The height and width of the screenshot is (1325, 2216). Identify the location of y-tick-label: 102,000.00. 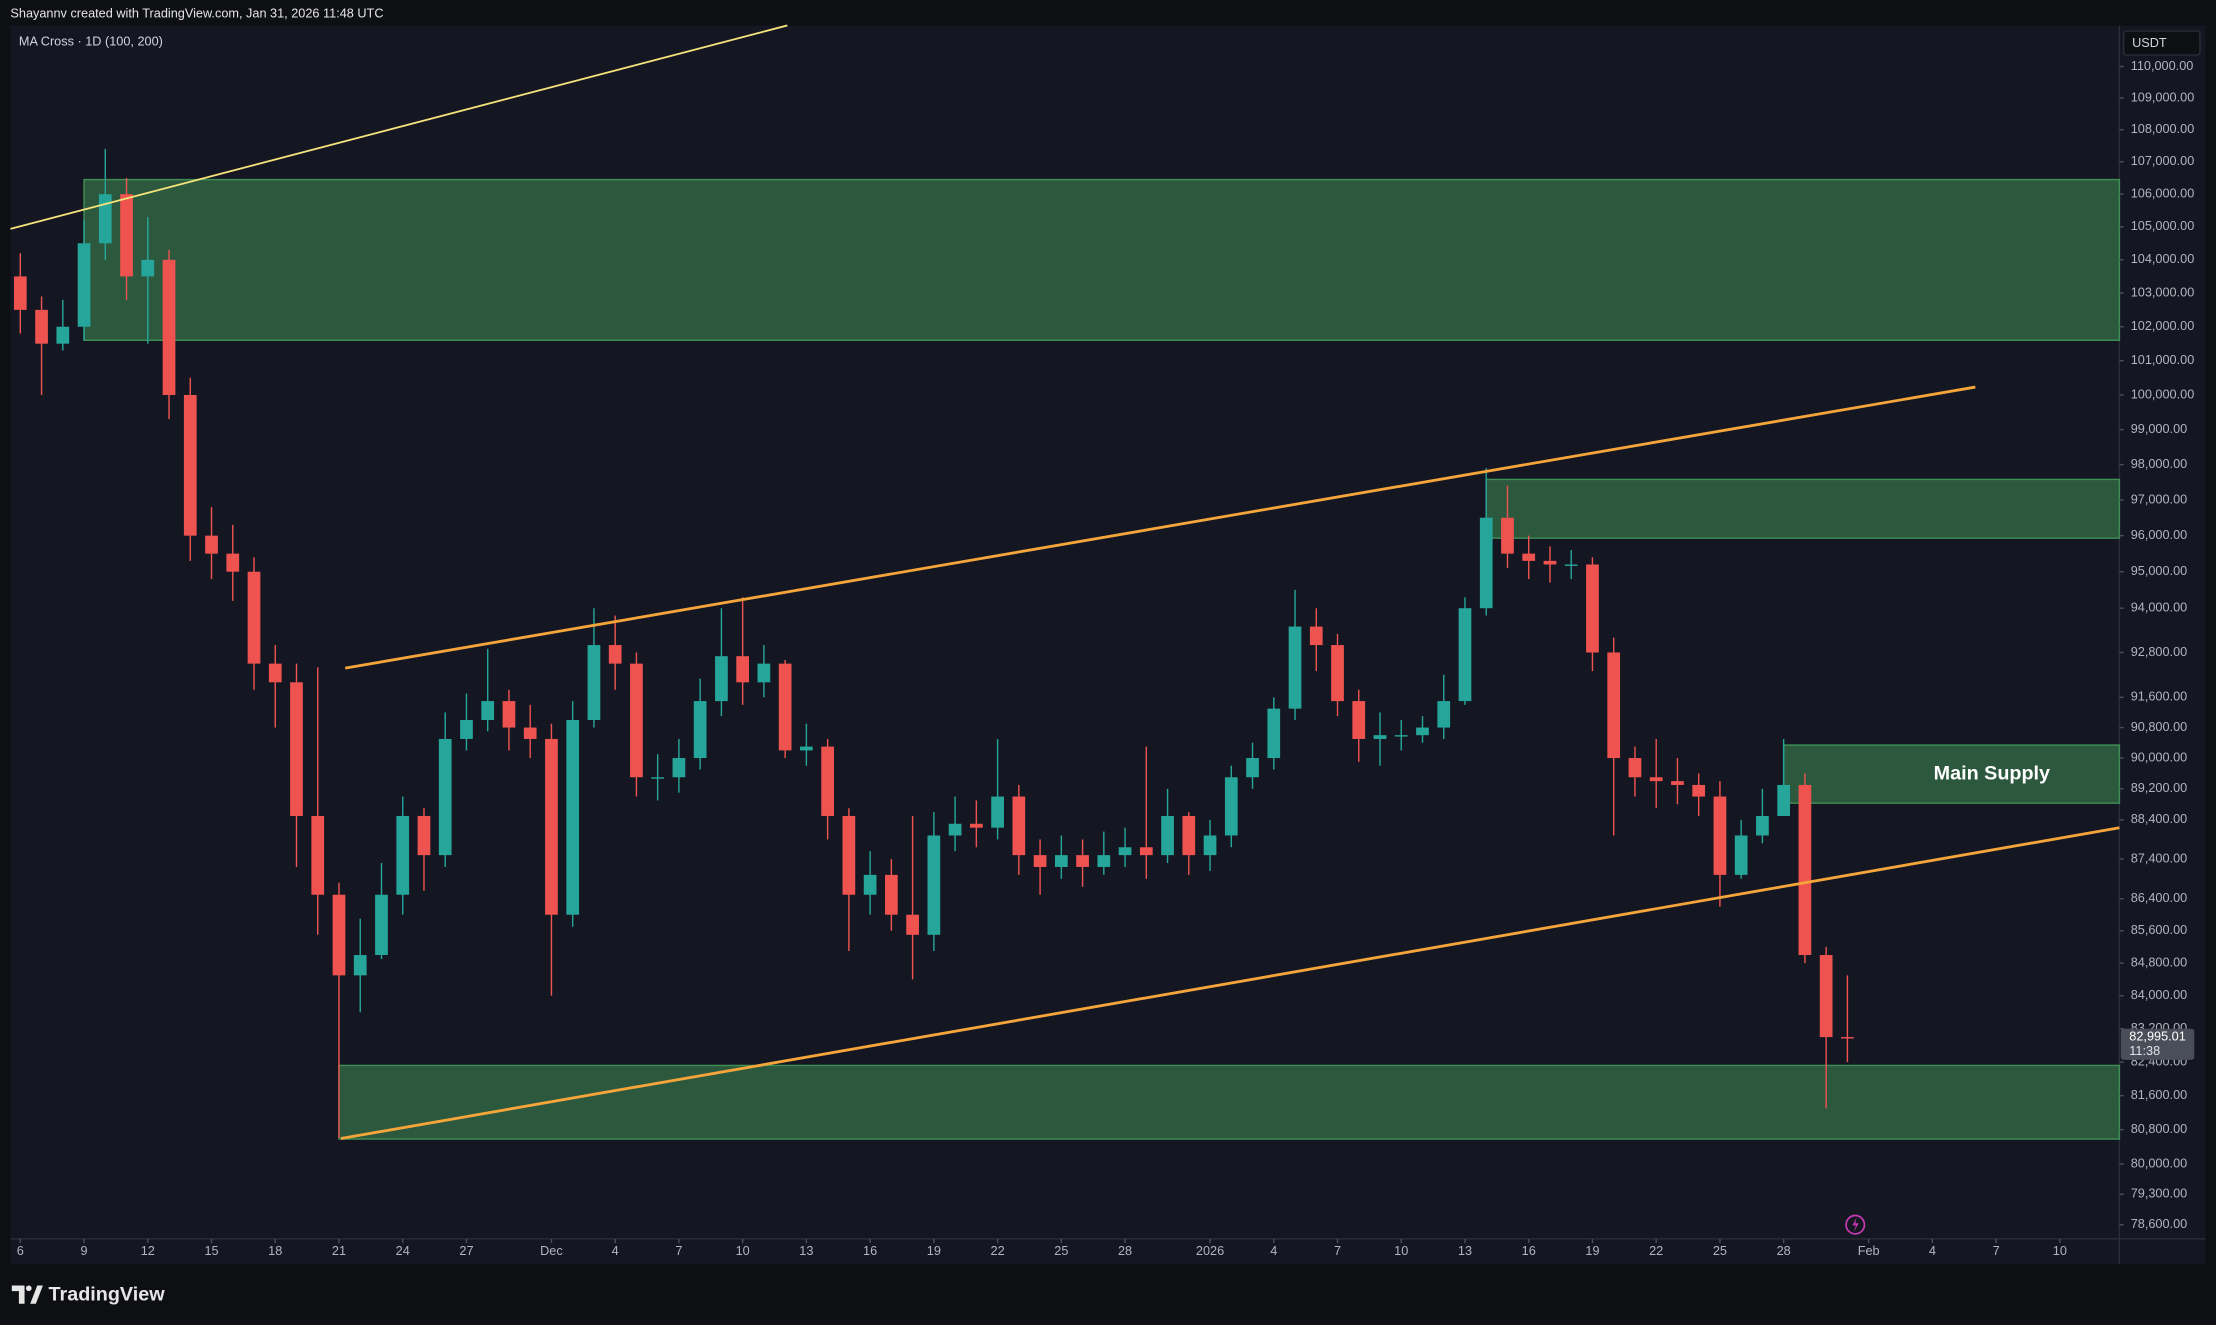
(2163, 325).